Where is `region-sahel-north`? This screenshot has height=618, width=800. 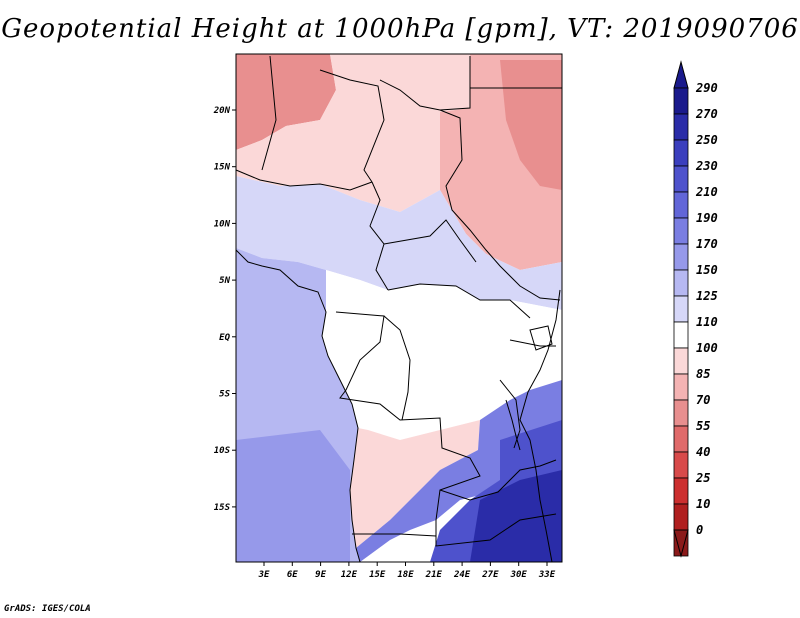
region-sahel-north is located at coordinates (353, 133).